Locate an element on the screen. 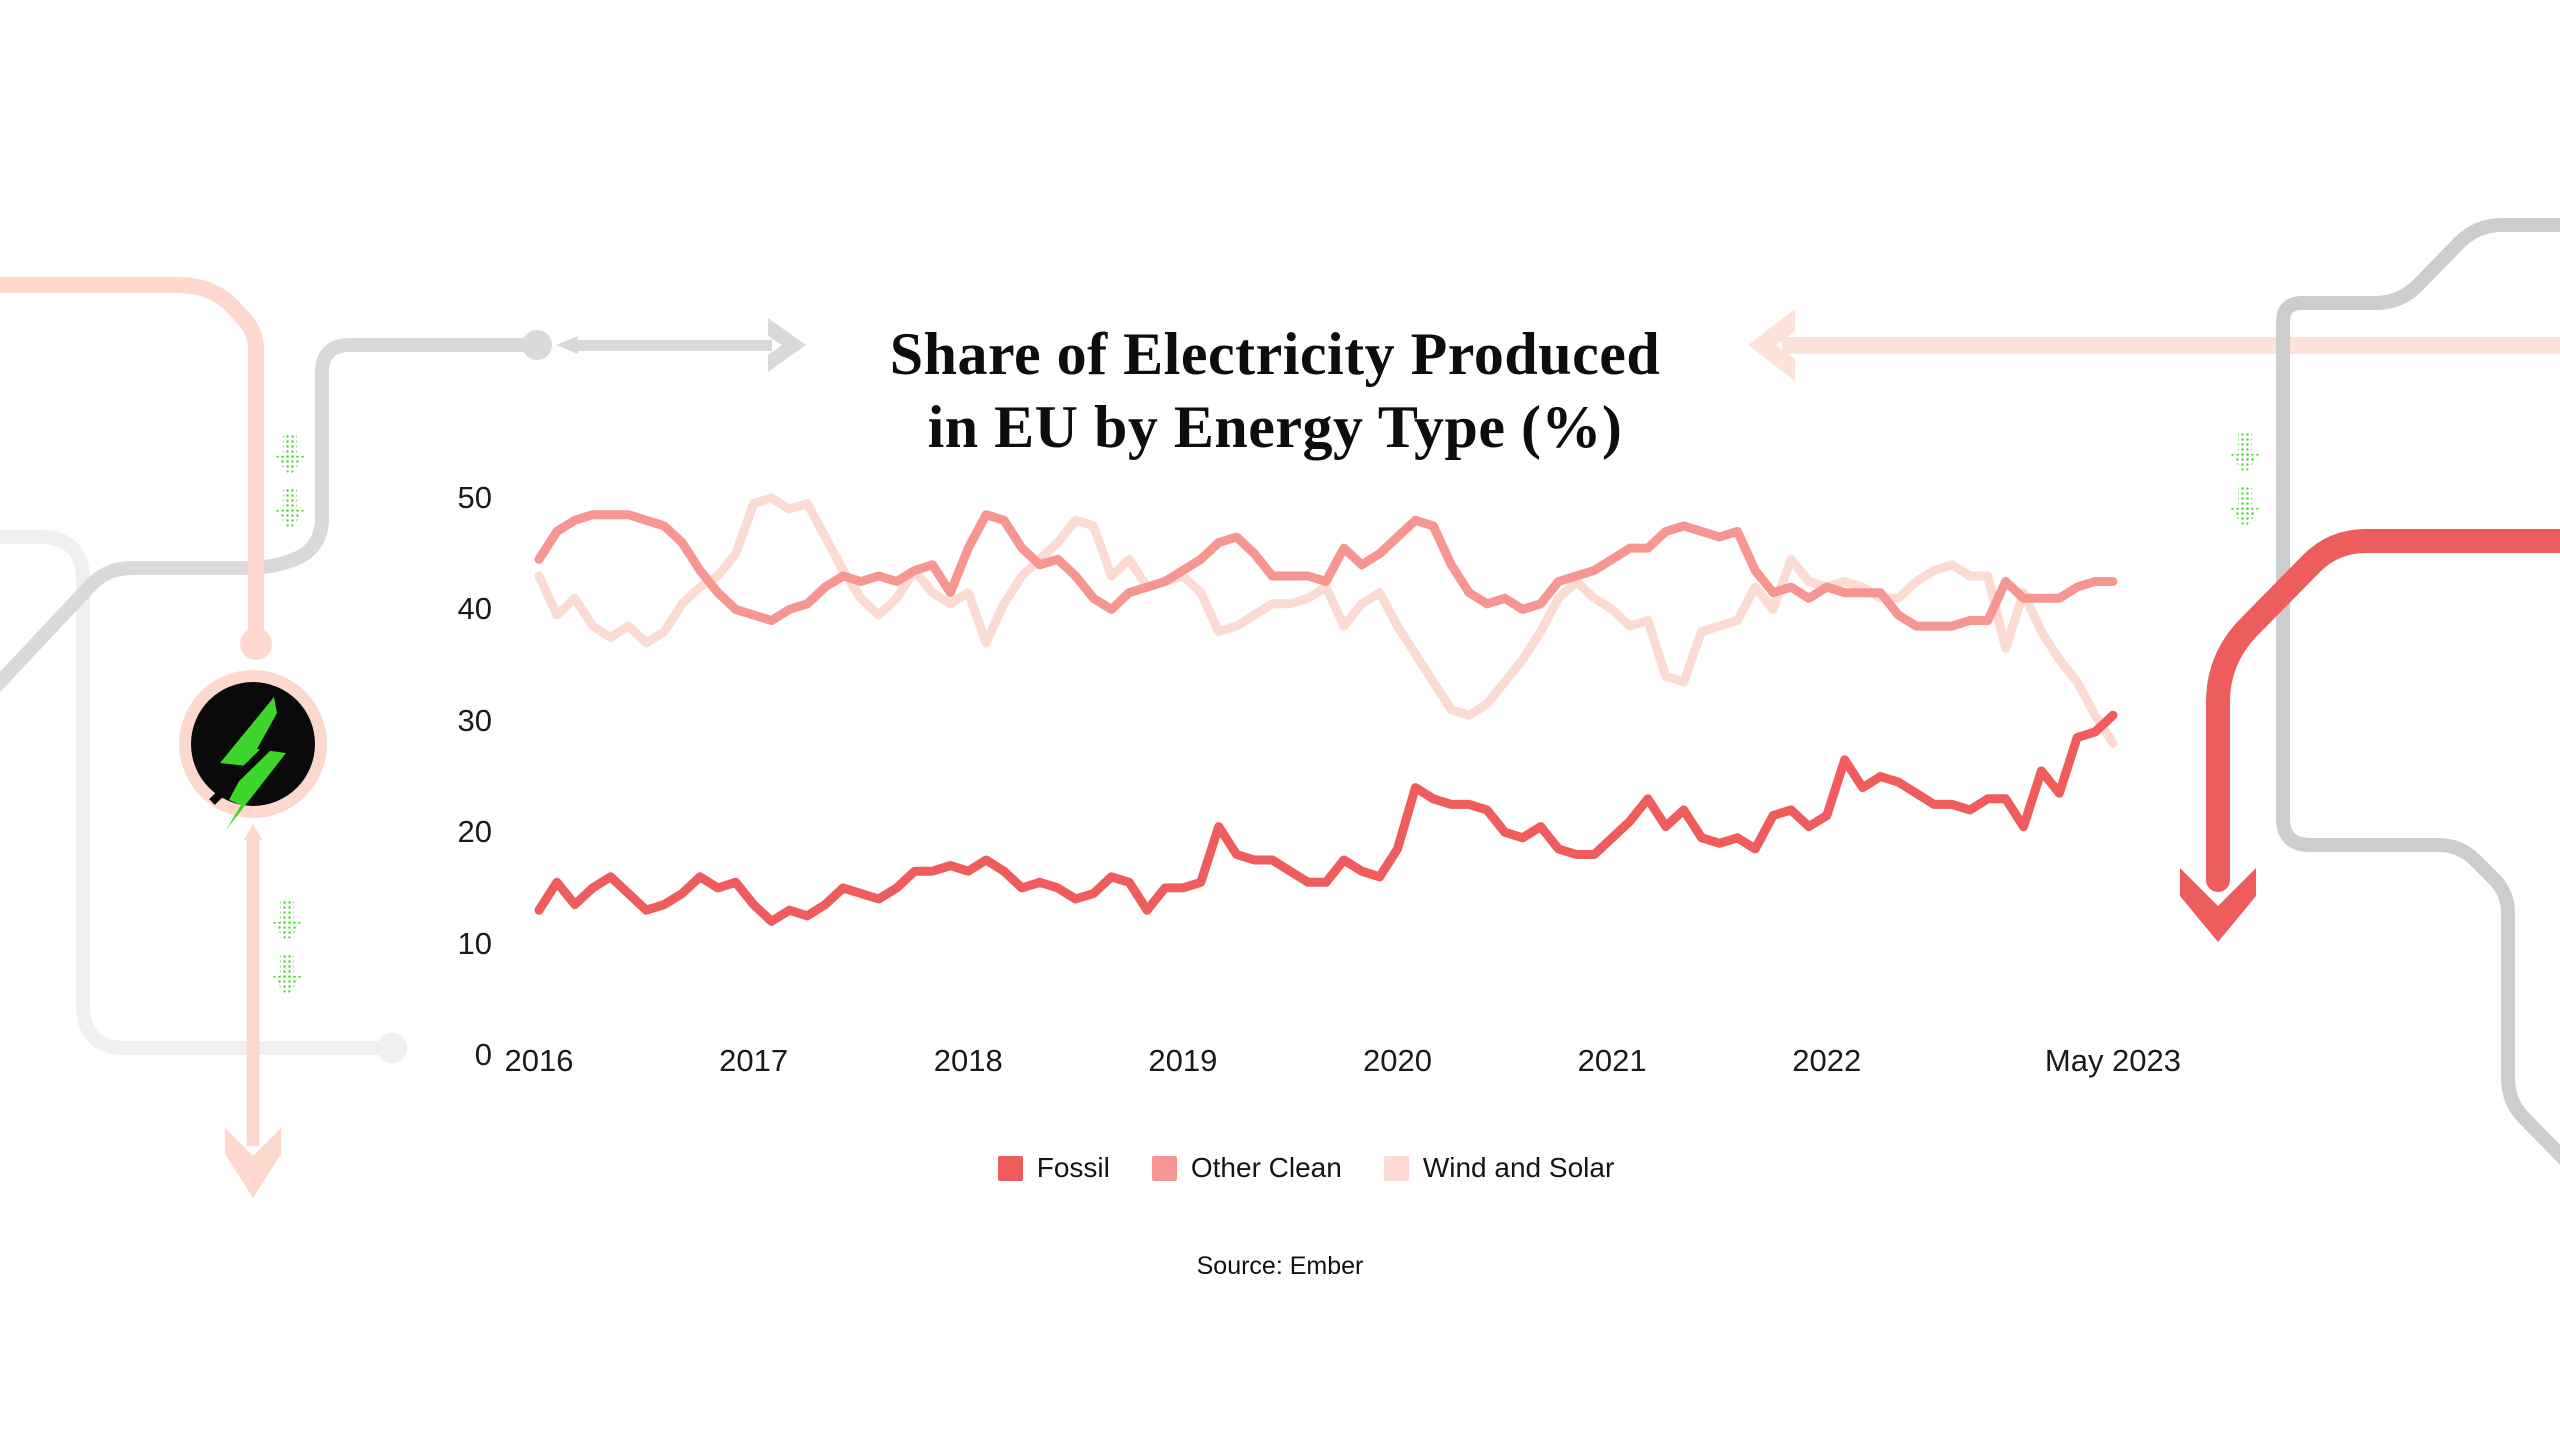 Image resolution: width=2560 pixels, height=1440 pixels. y-tick-20: 20 is located at coordinates (474, 832).